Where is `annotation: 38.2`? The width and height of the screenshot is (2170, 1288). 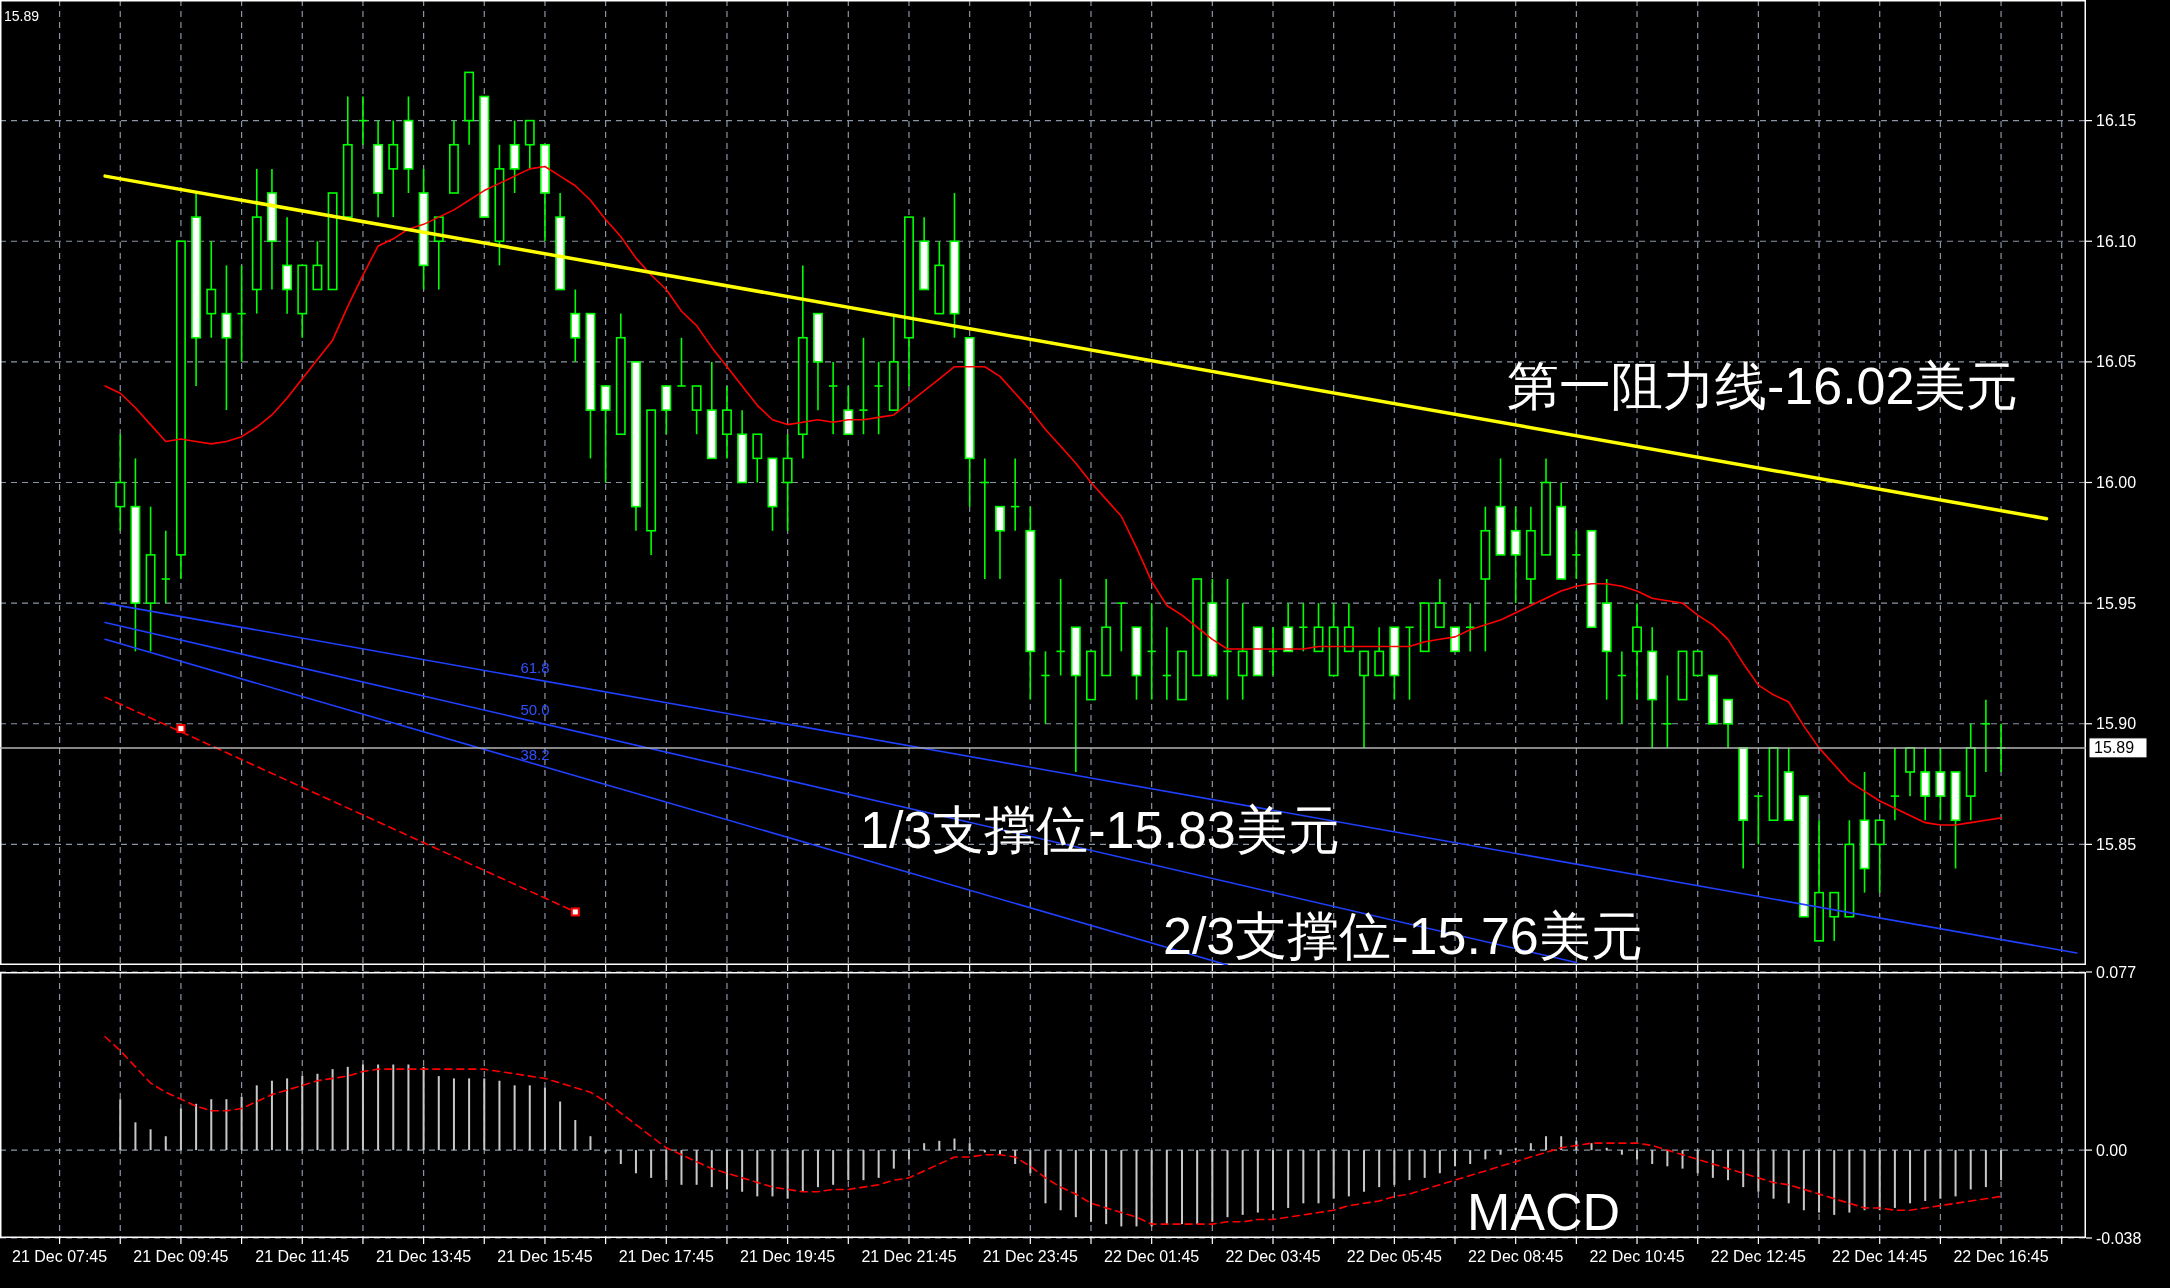
annotation: 38.2 is located at coordinates (535, 754).